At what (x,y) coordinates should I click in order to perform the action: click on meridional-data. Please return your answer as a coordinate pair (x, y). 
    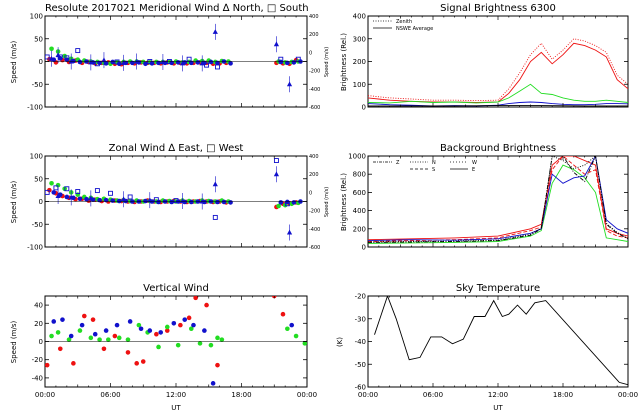
    Looking at the image, I should click on (174, 58).